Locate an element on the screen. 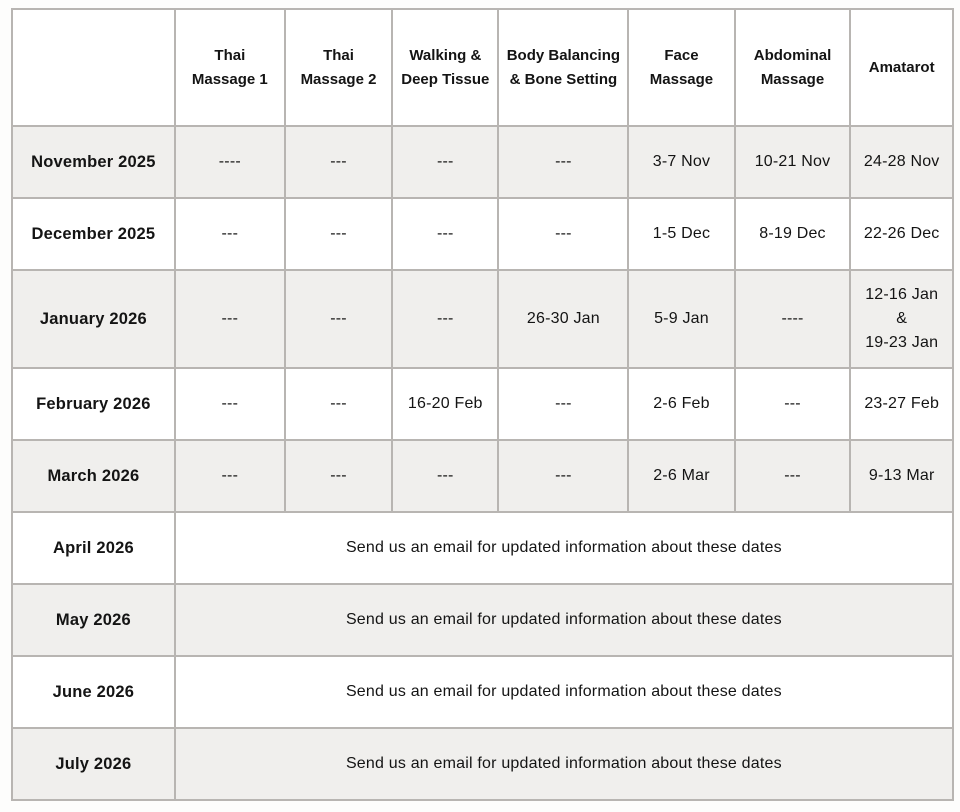 This screenshot has height=812, width=960. column-header-face-massage: Face Massage is located at coordinates (681, 67).